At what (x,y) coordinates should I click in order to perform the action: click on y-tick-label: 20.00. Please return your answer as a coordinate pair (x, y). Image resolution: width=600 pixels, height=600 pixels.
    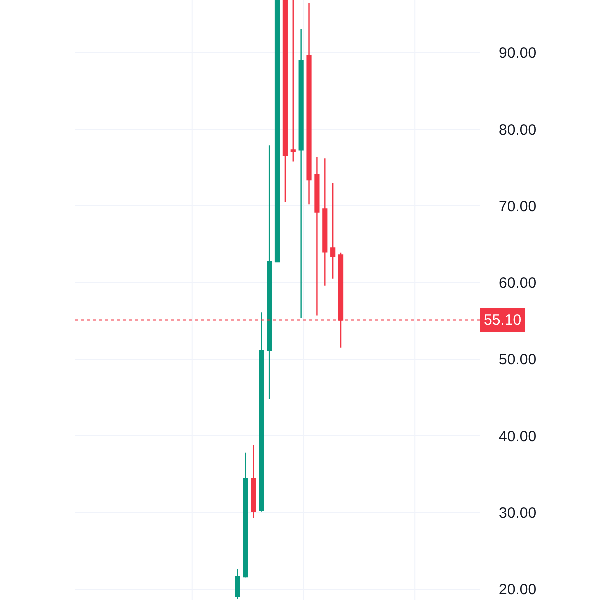
    Looking at the image, I should click on (518, 590).